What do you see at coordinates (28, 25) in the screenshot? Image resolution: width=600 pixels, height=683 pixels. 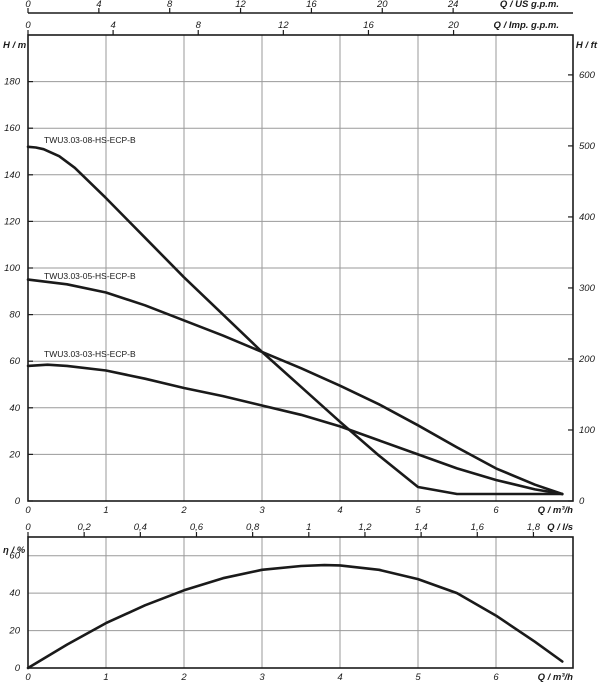 I see `imp-gpm-tick-label: 0` at bounding box center [28, 25].